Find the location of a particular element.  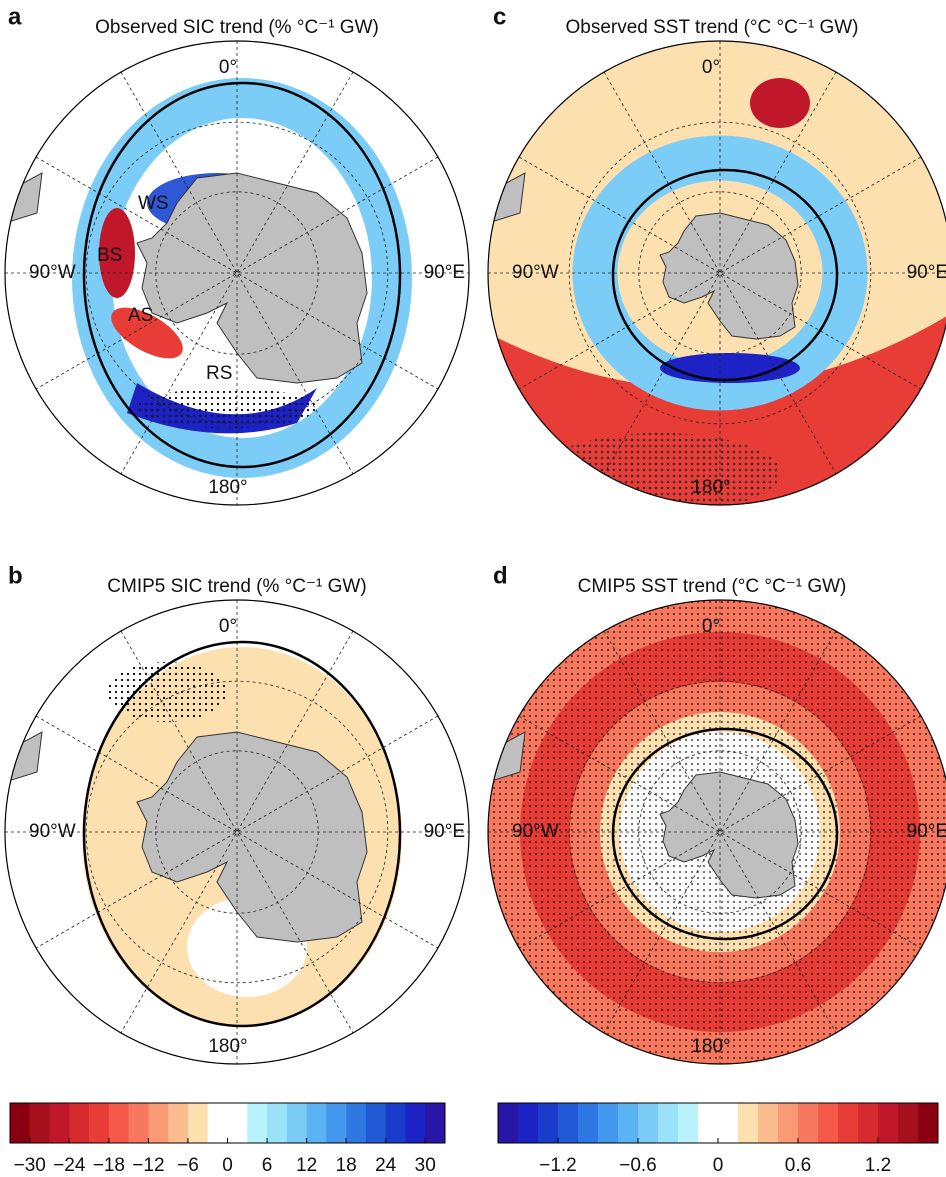

region-label: RS is located at coordinates (219, 373).